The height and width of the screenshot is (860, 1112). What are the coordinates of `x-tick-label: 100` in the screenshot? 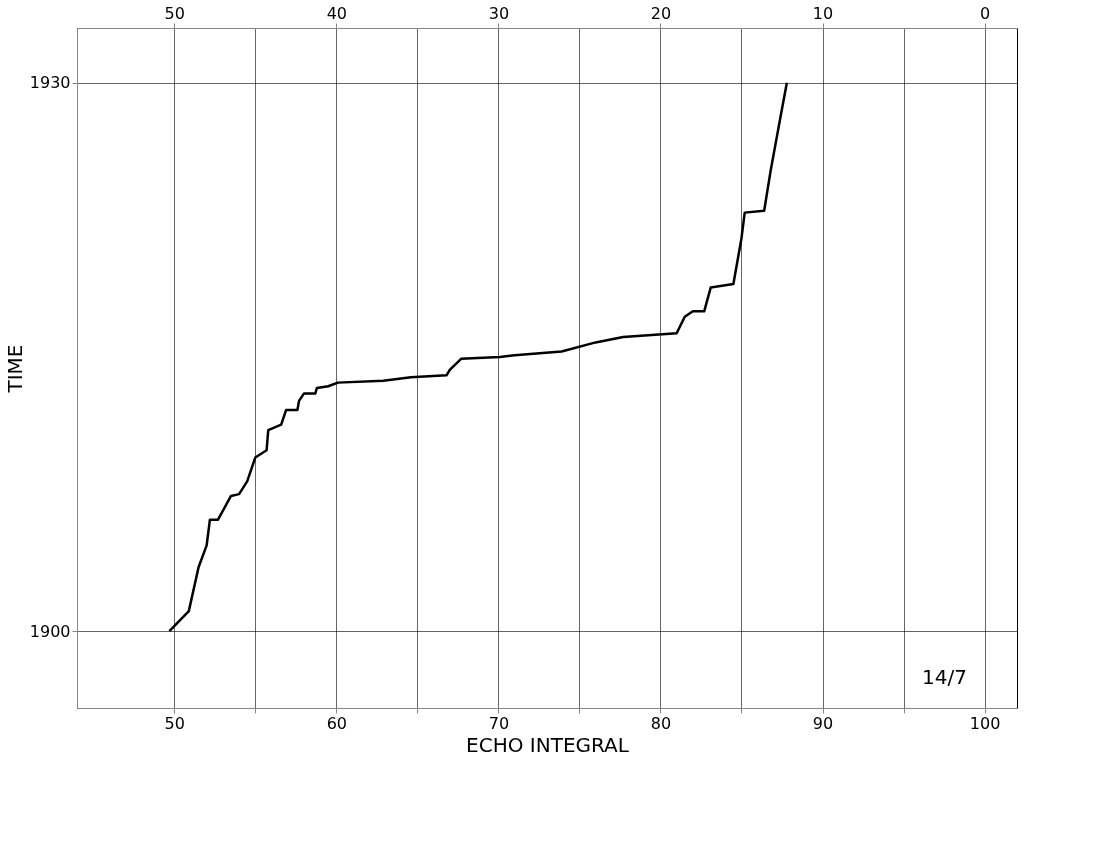 It's located at (985, 723).